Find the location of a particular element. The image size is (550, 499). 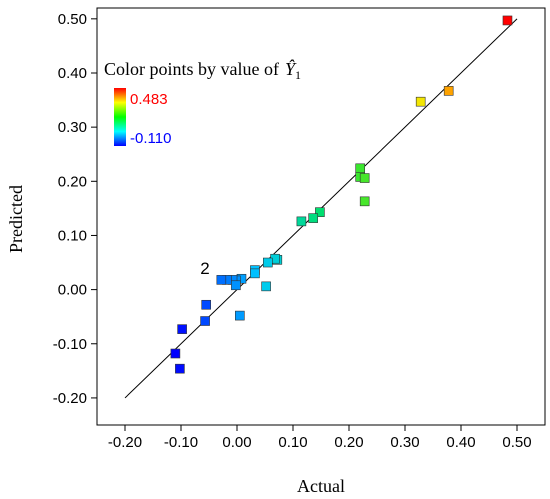

y-tick-label: 0.20 is located at coordinates (72, 181).